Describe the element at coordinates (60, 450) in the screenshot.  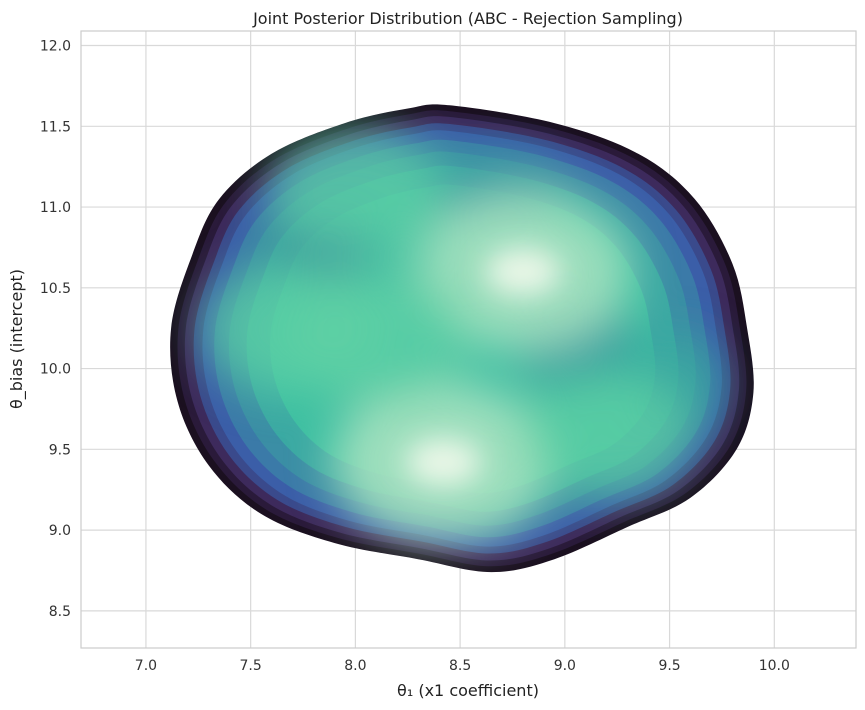
I see `y-tick-label: 9.5` at that location.